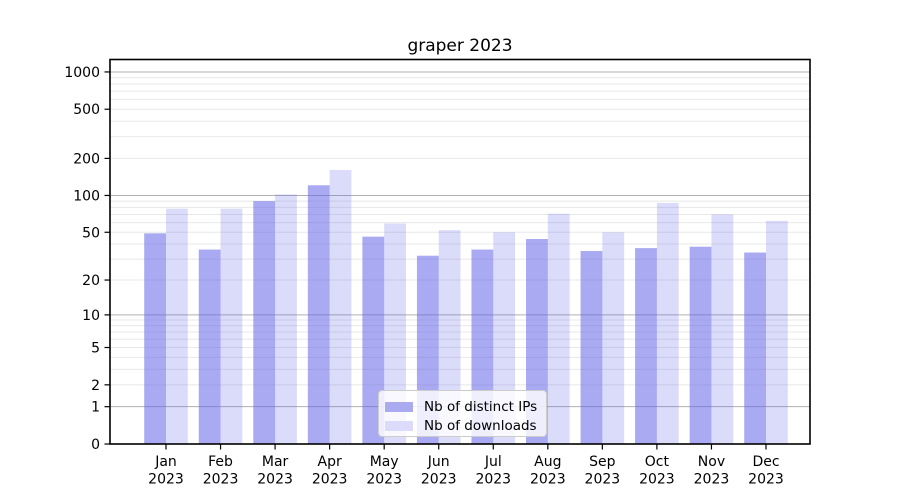  What do you see at coordinates (399, 426) in the screenshot?
I see `legend-swatch-downloads` at bounding box center [399, 426].